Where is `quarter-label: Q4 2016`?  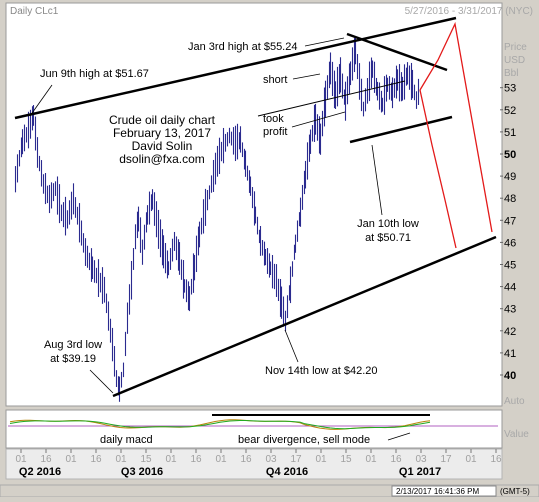 quarter-label: Q4 2016 is located at coordinates (287, 472).